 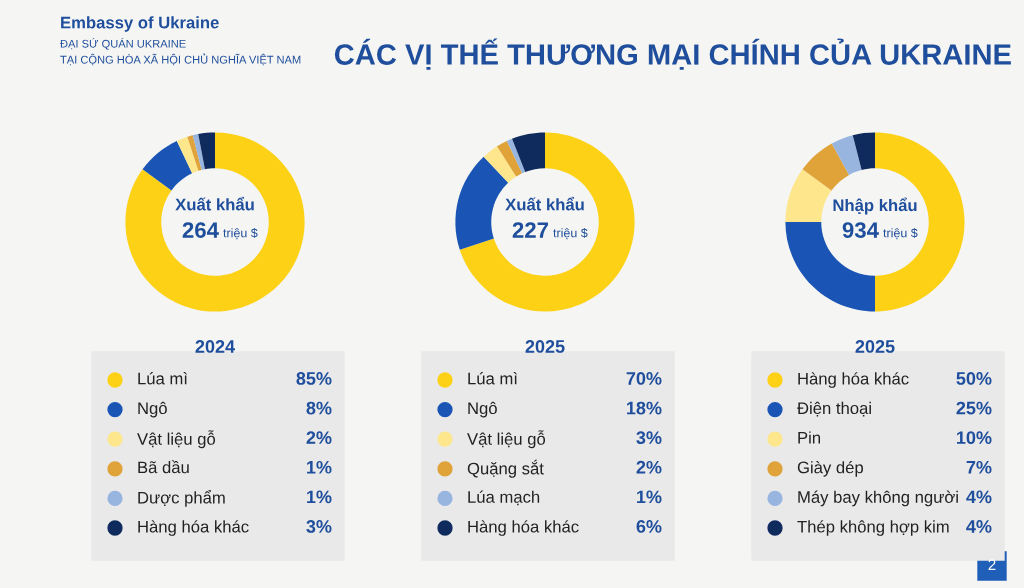 What do you see at coordinates (319, 408) in the screenshot?
I see `data-label: 8%` at bounding box center [319, 408].